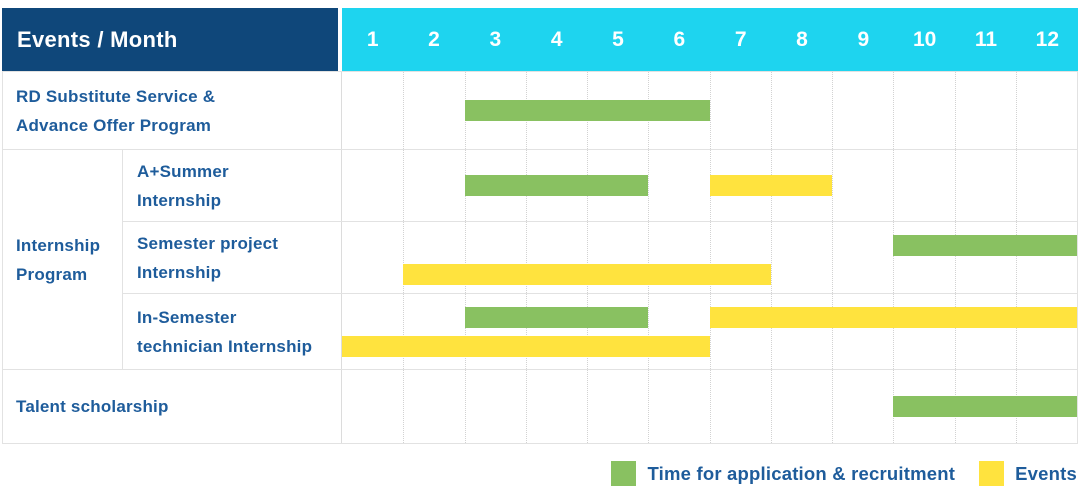 This screenshot has height=494, width=1080. I want to click on row-label-semester-project-internship: Semester project Internship, so click(232, 257).